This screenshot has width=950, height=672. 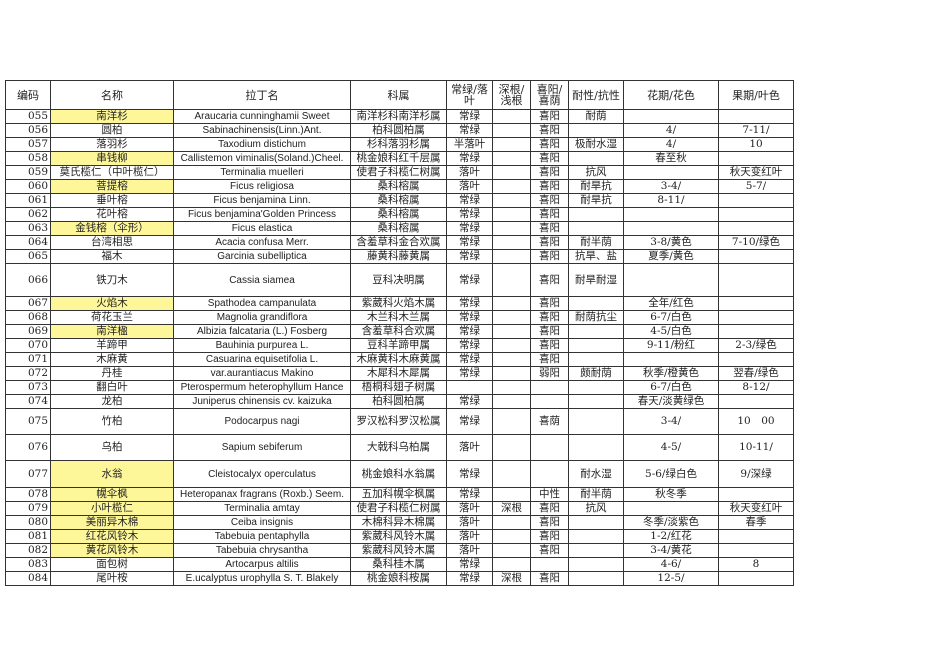 What do you see at coordinates (28, 242) in the screenshot?
I see `cell-code: 064` at bounding box center [28, 242].